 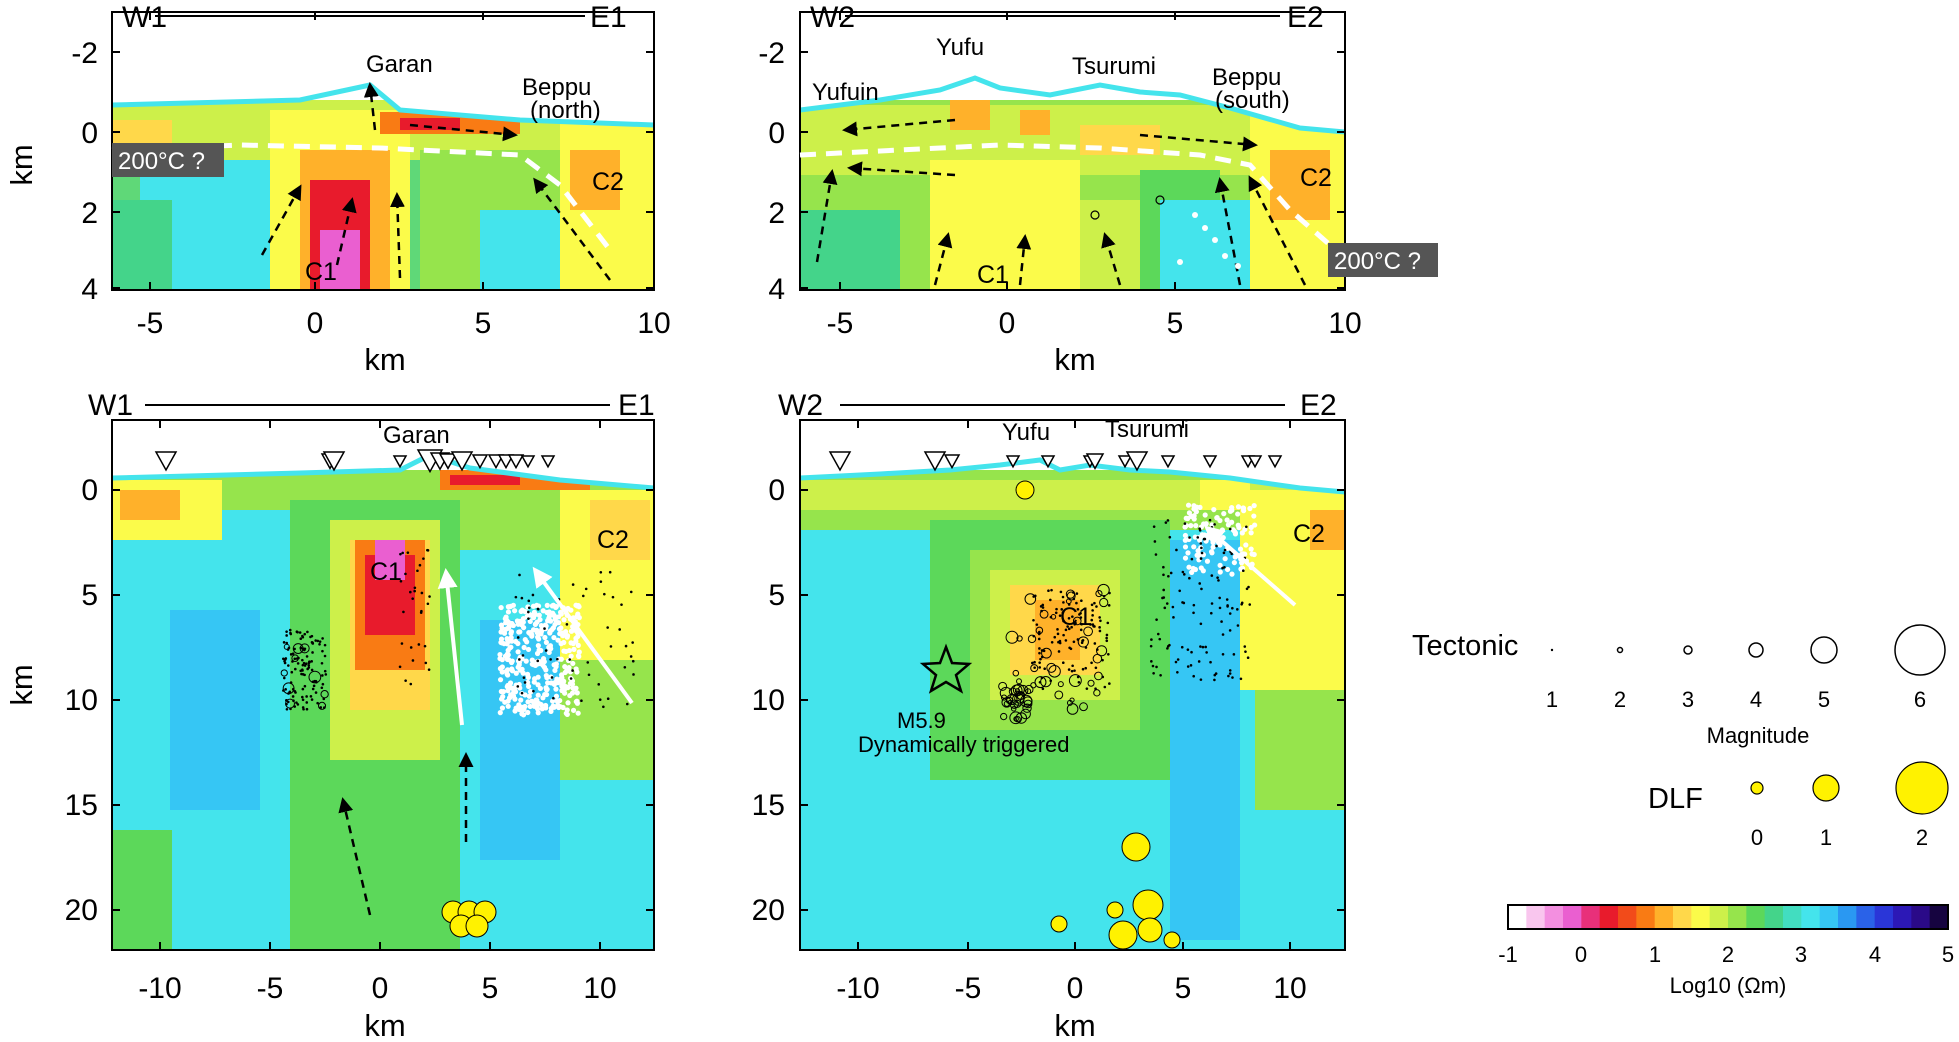 What do you see at coordinates (1826, 837) in the screenshot?
I see `legend-dlf-1: 1` at bounding box center [1826, 837].